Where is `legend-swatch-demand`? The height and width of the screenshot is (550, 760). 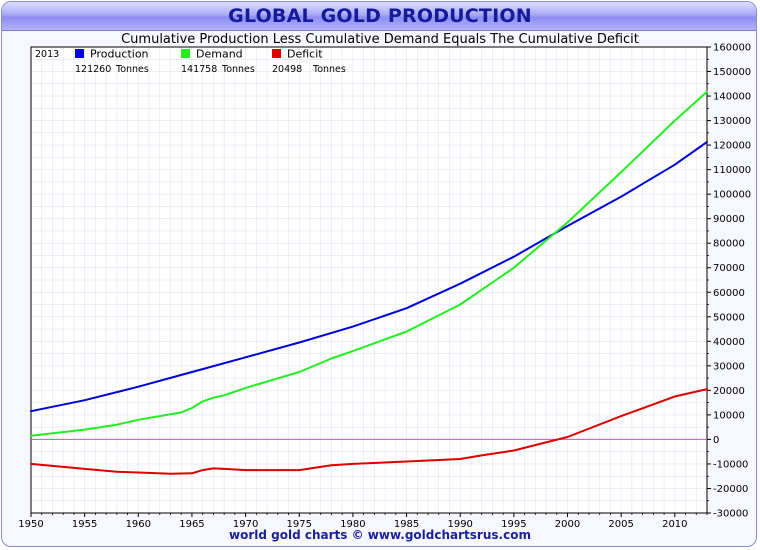 legend-swatch-demand is located at coordinates (185, 53).